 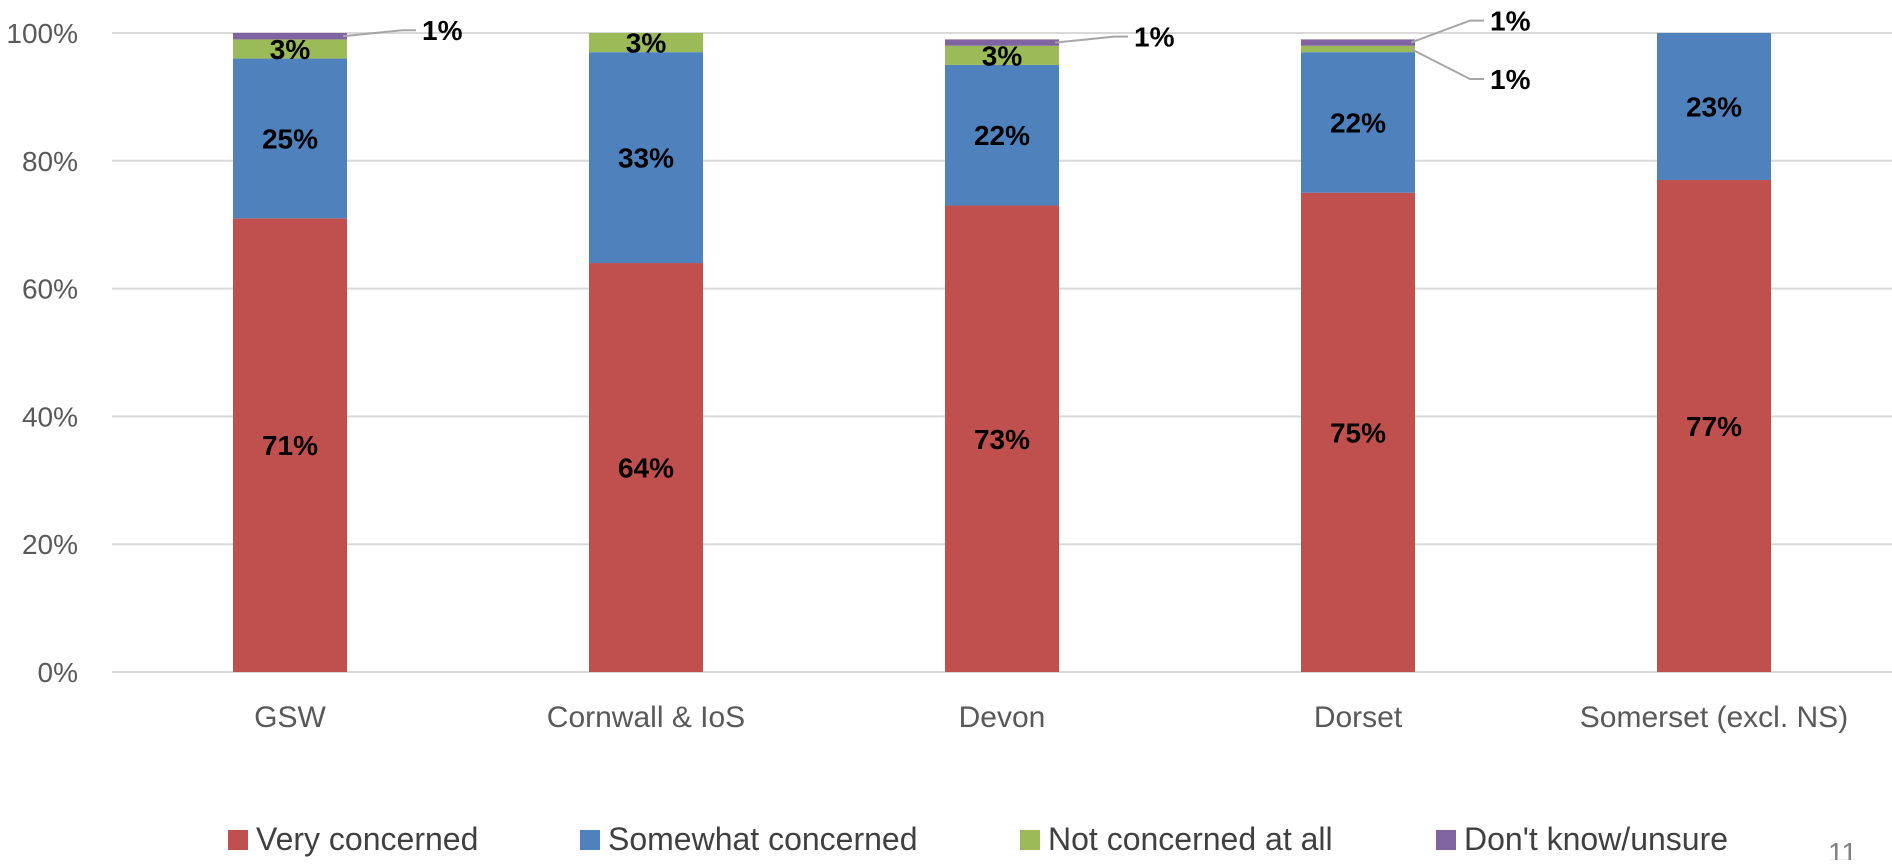 I want to click on y-tick-label: 80%, so click(x=50, y=161).